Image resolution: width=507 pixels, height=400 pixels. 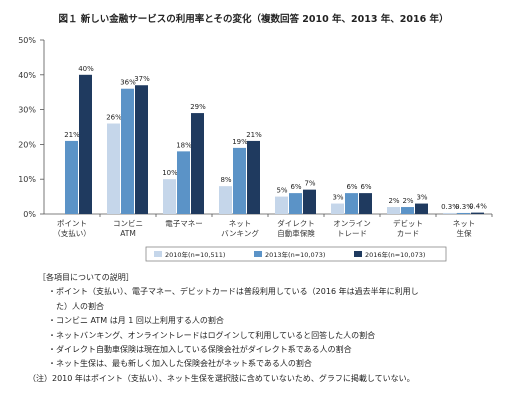 I want to click on x-tick-label: コンビニ, so click(x=128, y=223).